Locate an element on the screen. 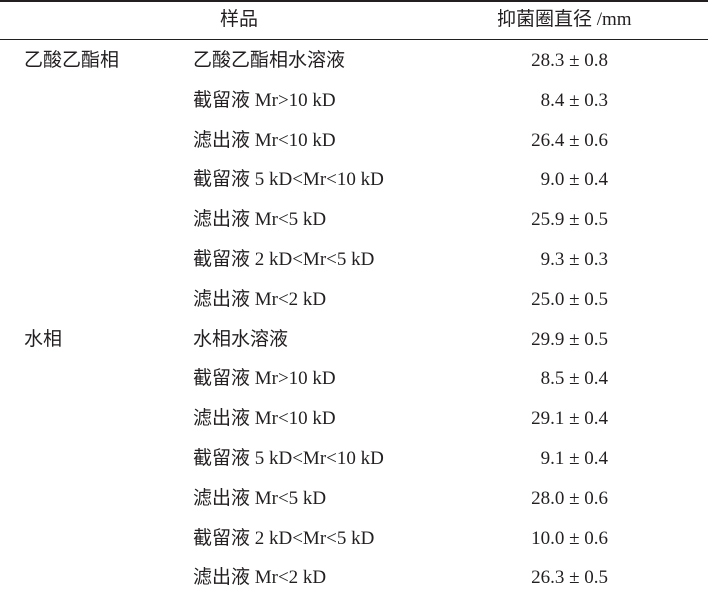 Image resolution: width=708 pixels, height=592 pixels. row-value: 9.0 ± 0.4 is located at coordinates (574, 180).